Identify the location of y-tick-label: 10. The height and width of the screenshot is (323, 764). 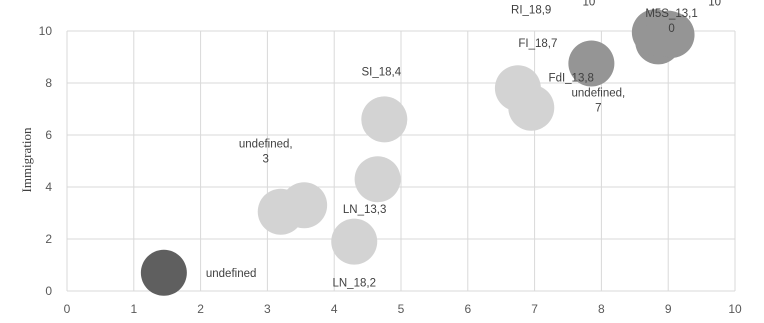
(46, 31).